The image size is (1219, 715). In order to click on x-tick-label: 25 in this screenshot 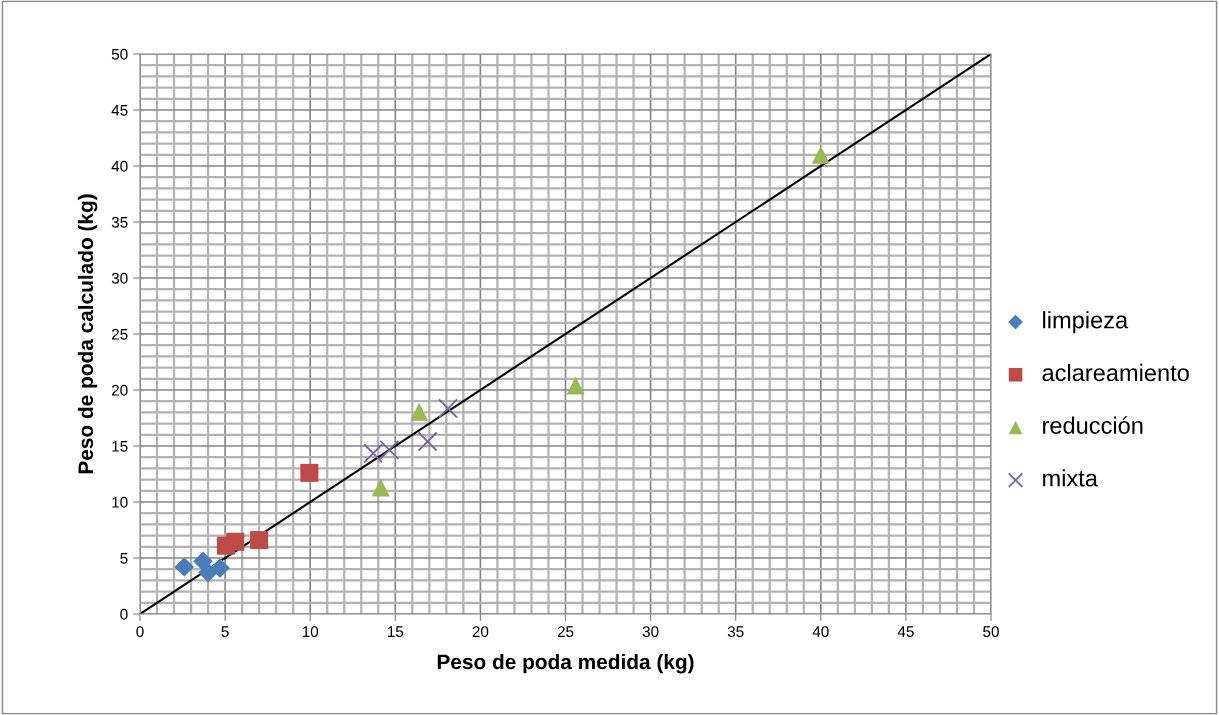, I will do `click(565, 632)`.